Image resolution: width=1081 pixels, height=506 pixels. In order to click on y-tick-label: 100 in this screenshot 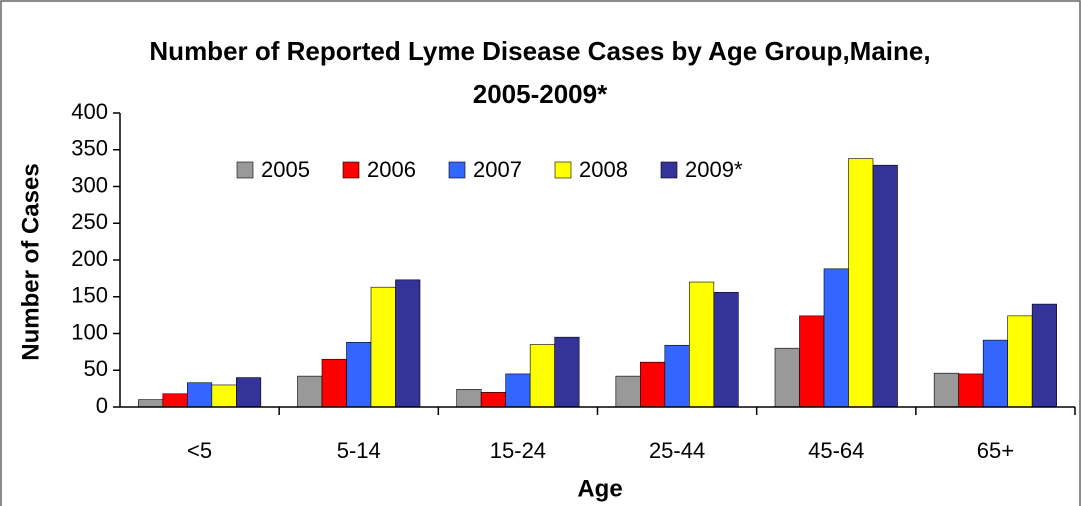, I will do `click(89, 331)`.